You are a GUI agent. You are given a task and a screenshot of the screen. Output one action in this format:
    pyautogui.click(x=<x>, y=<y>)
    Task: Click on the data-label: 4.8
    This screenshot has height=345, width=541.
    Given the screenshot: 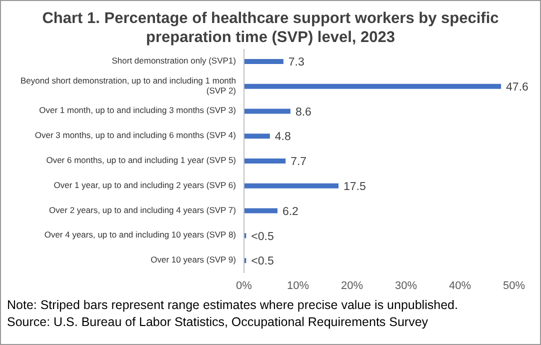 What is the action you would take?
    pyautogui.click(x=282, y=137)
    